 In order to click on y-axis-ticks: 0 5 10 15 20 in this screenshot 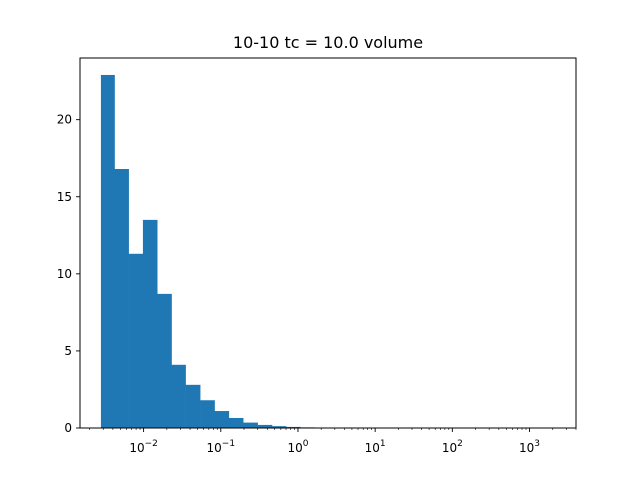, I will do `click(68, 274)`.